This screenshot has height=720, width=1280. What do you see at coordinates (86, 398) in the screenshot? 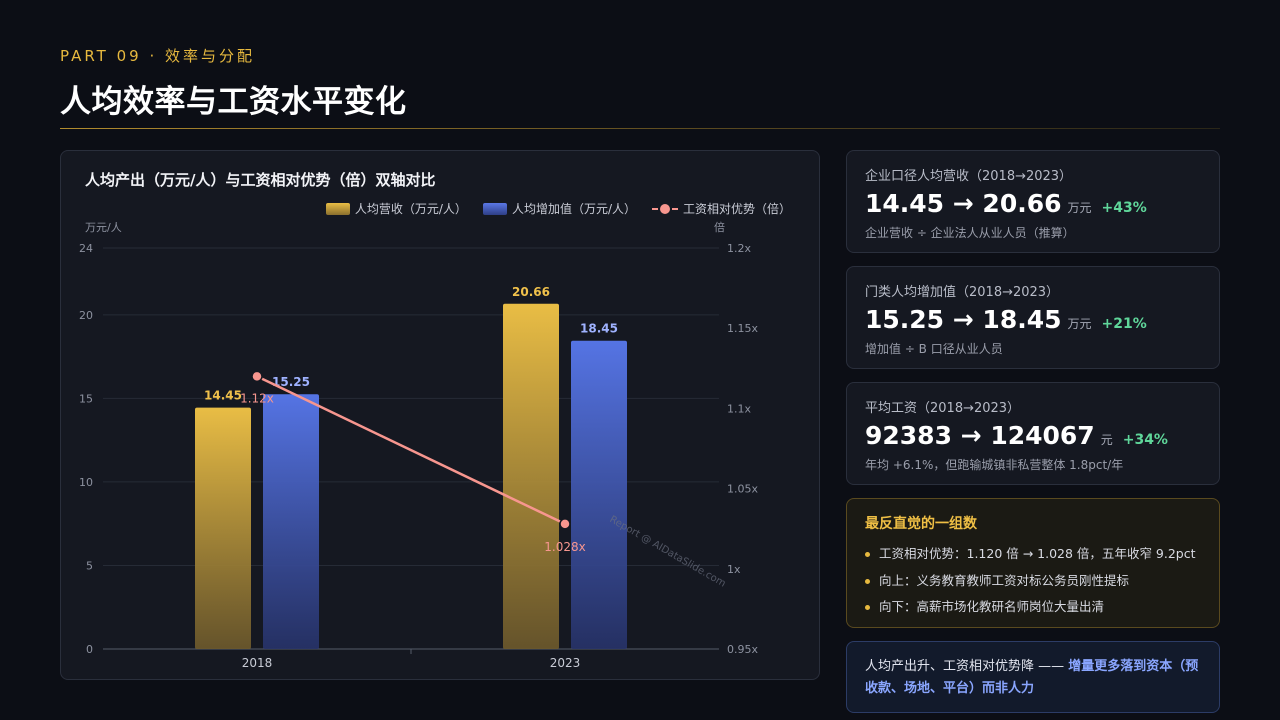
I see `left-axis-tick-label: 15` at bounding box center [86, 398].